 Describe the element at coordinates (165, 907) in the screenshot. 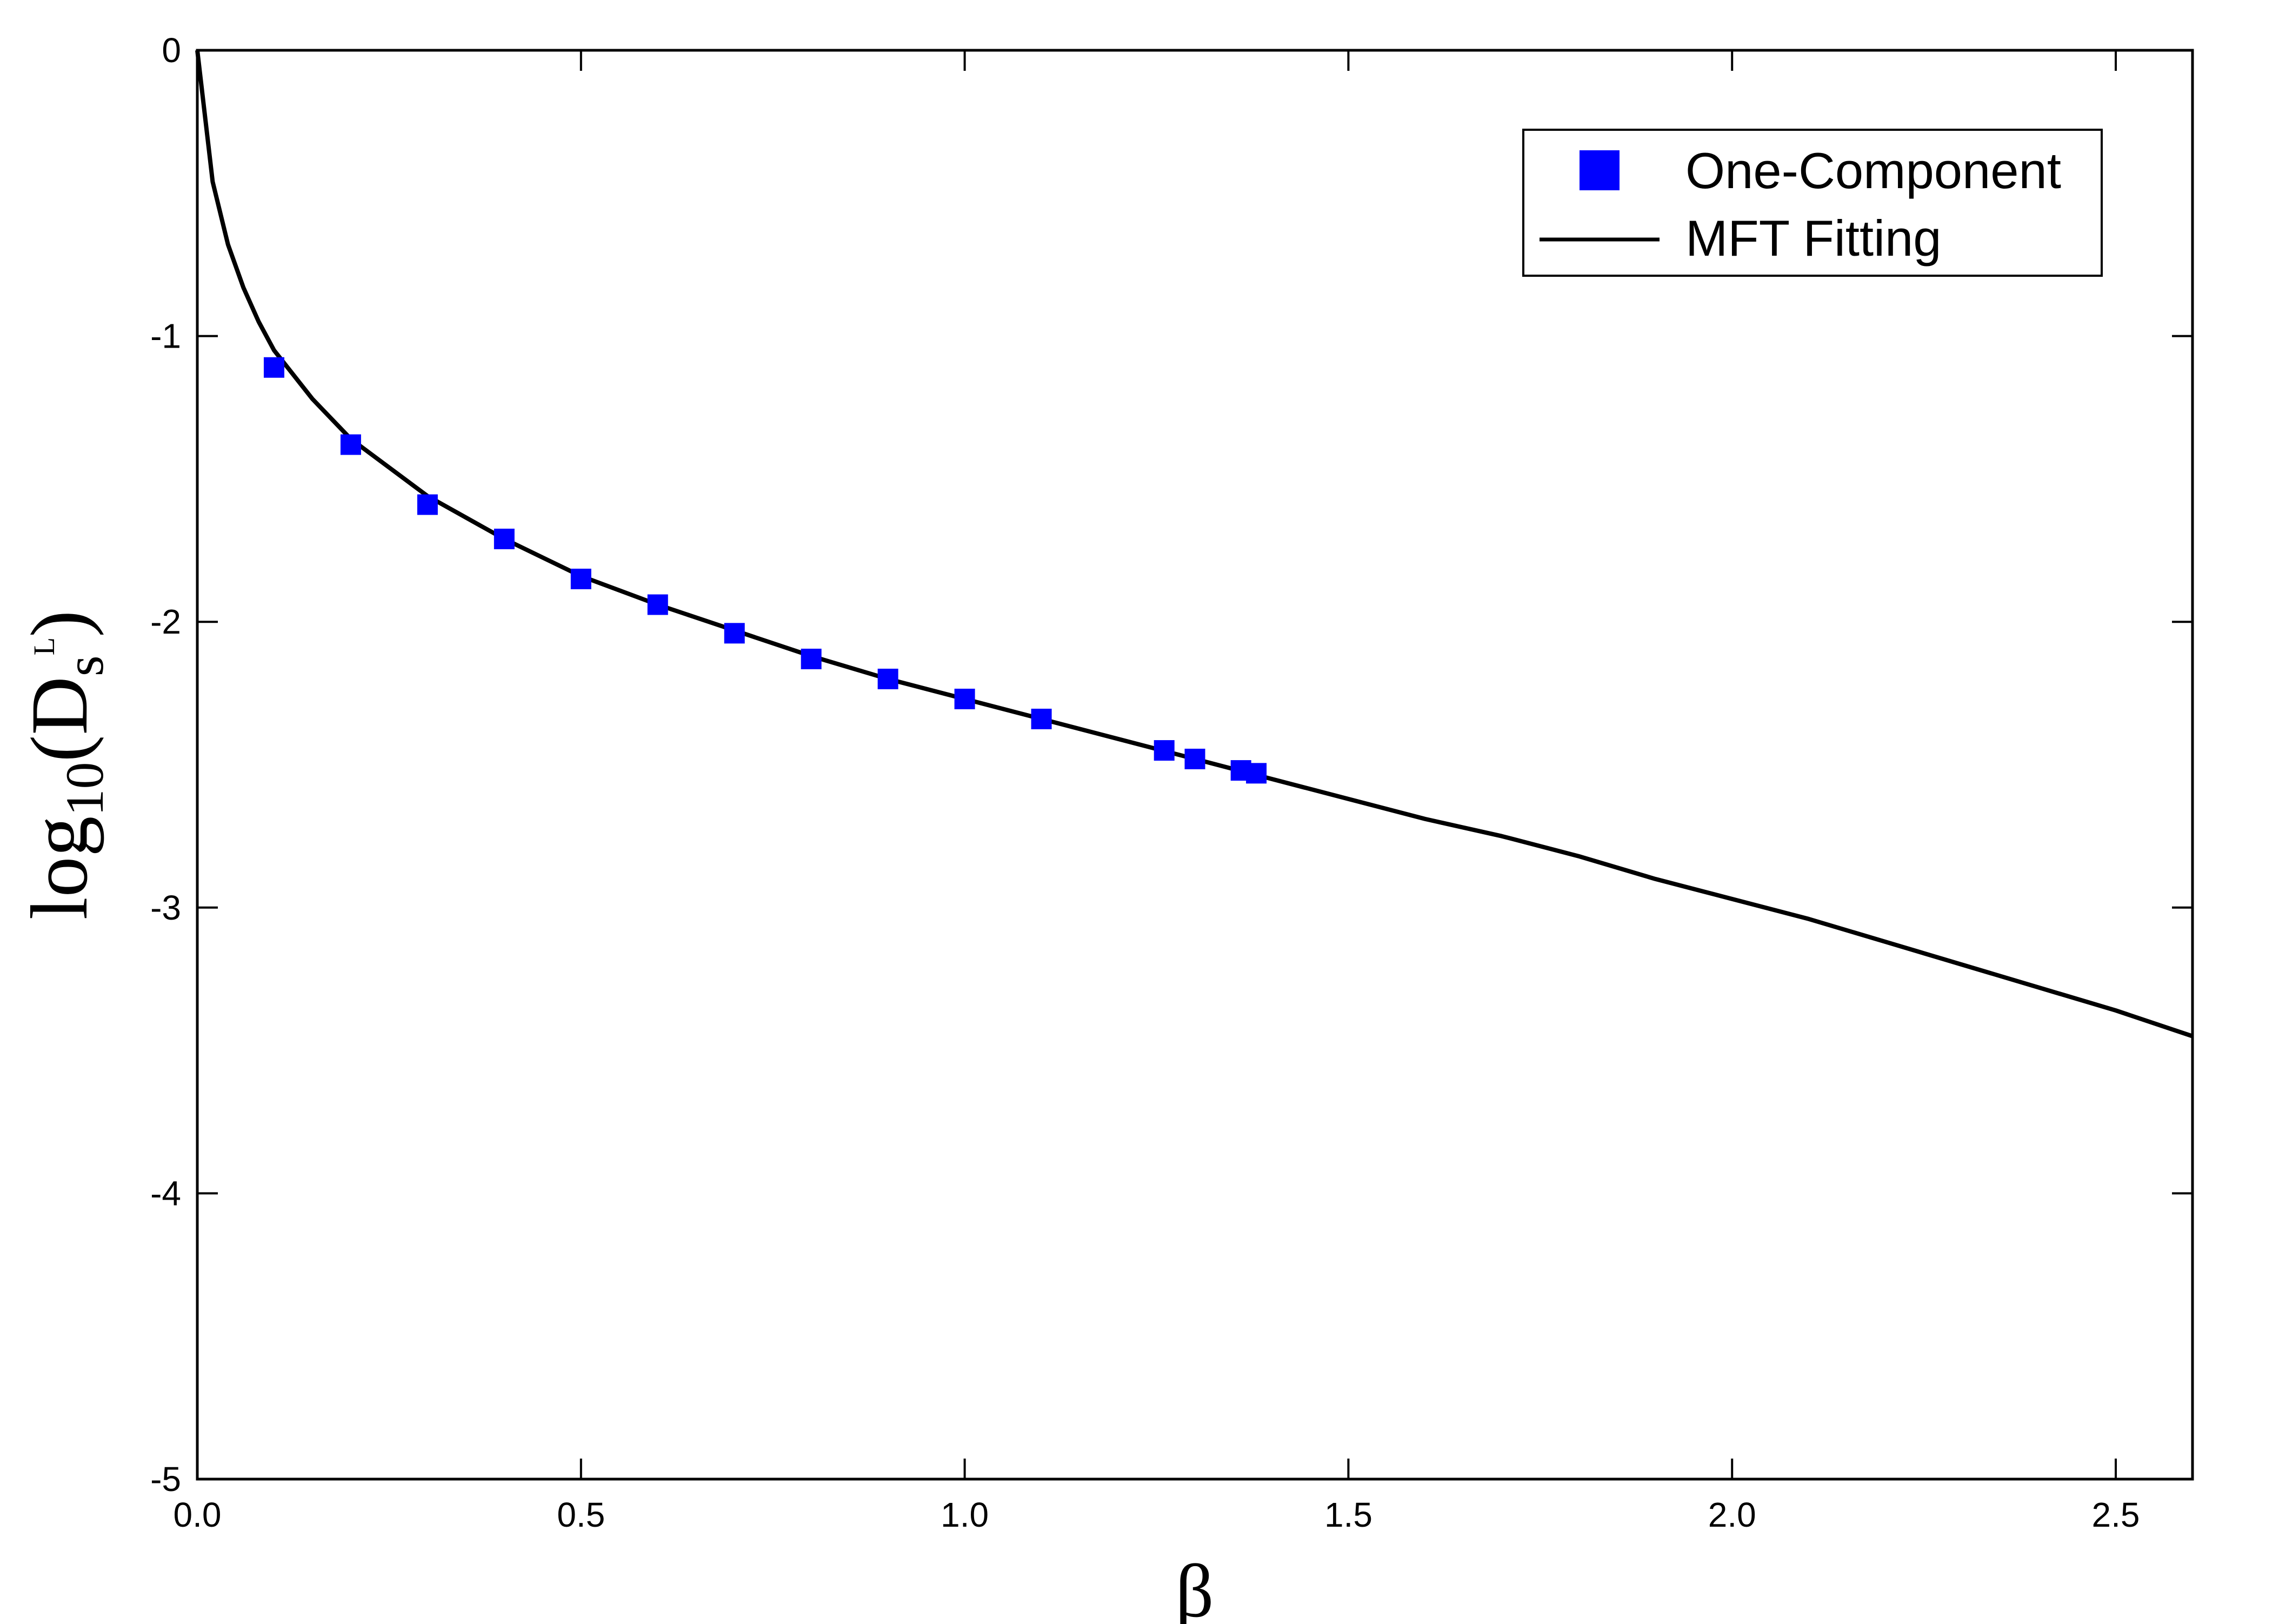

I see `y-tick-label: -3` at that location.